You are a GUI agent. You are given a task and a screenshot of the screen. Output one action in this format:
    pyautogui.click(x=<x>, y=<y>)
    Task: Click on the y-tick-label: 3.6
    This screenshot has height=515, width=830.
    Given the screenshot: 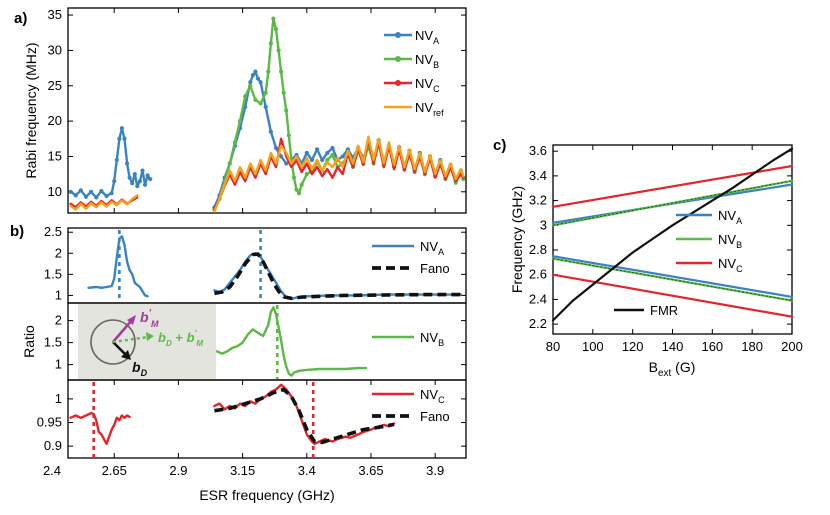 What is the action you would take?
    pyautogui.click(x=538, y=150)
    